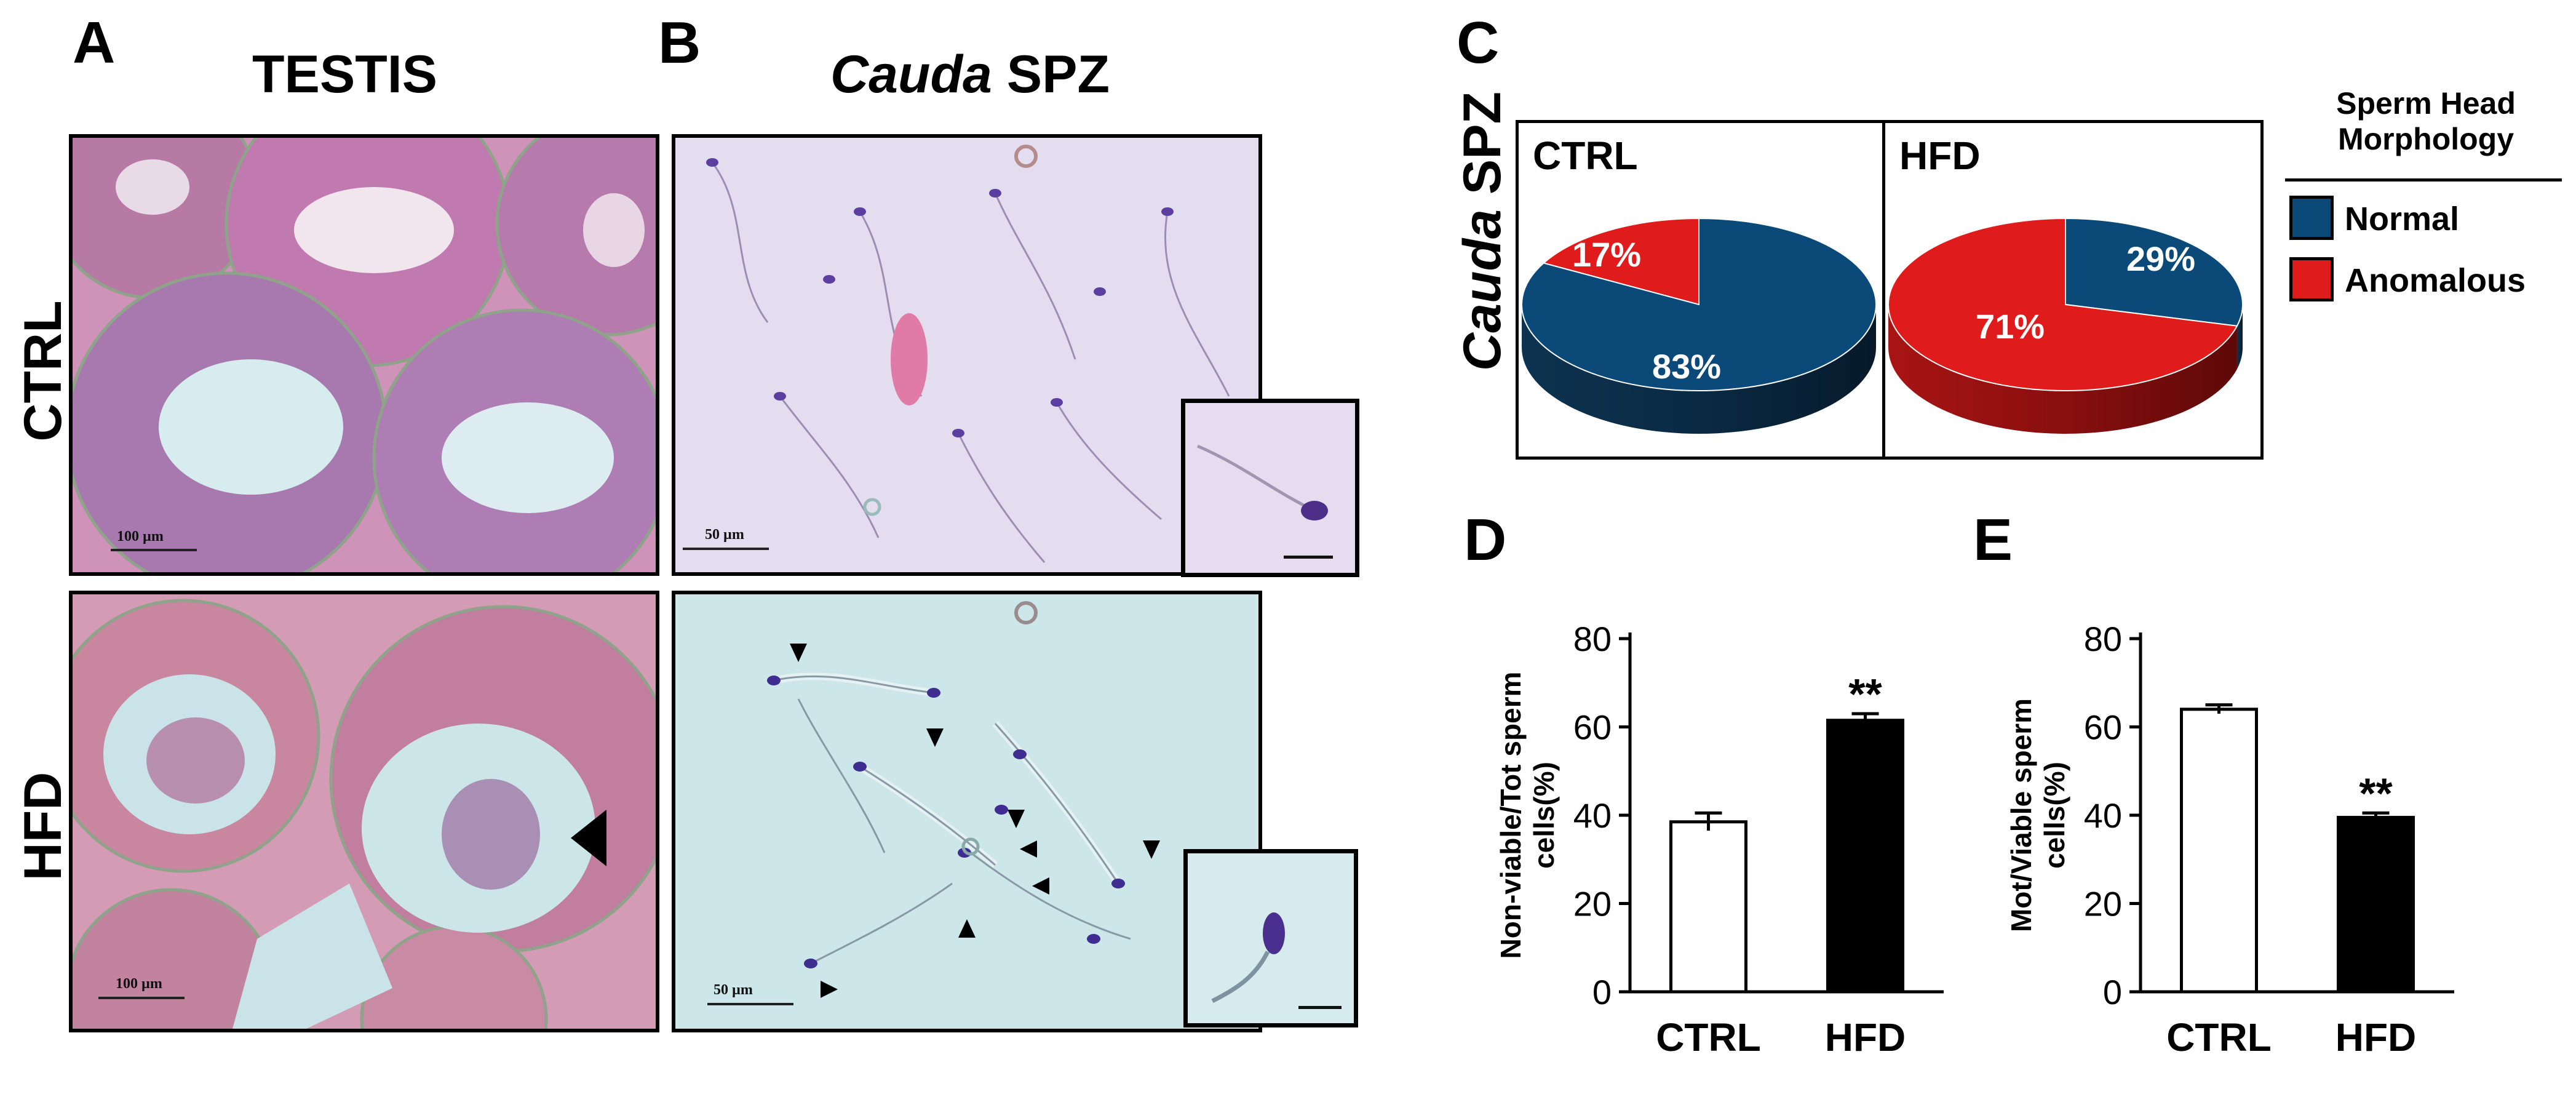  What do you see at coordinates (1993, 540) in the screenshot?
I see `panel-e-letter: E` at bounding box center [1993, 540].